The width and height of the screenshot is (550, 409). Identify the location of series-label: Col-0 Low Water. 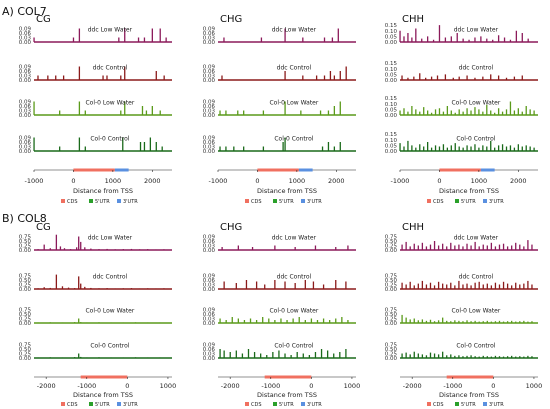
(109, 311).